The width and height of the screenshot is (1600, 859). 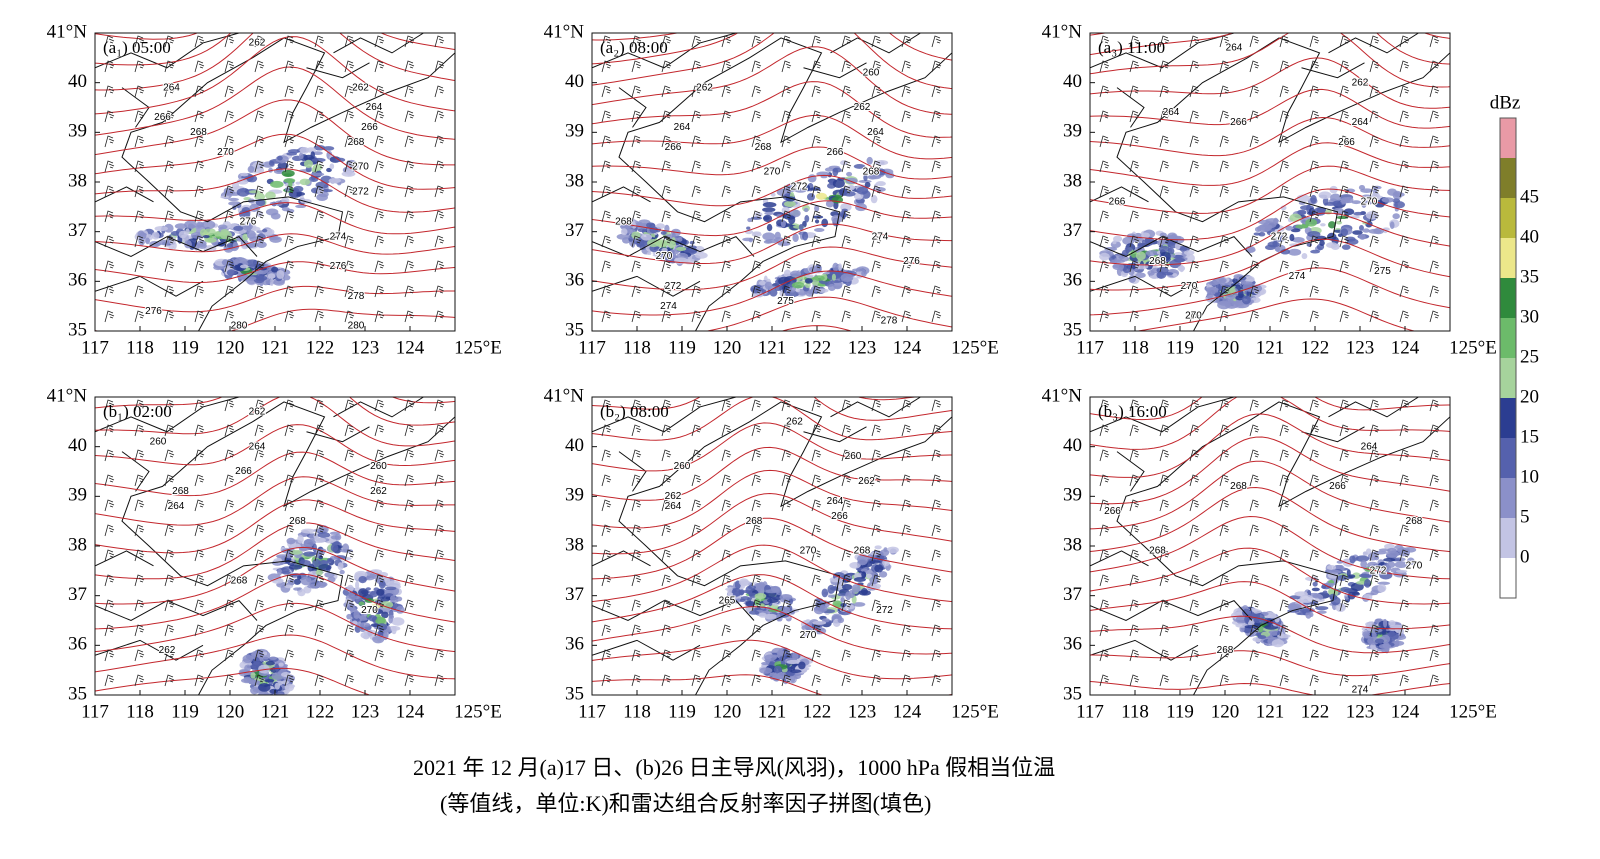 What do you see at coordinates (365, 711) in the screenshot?
I see `x-tick-label: 123` at bounding box center [365, 711].